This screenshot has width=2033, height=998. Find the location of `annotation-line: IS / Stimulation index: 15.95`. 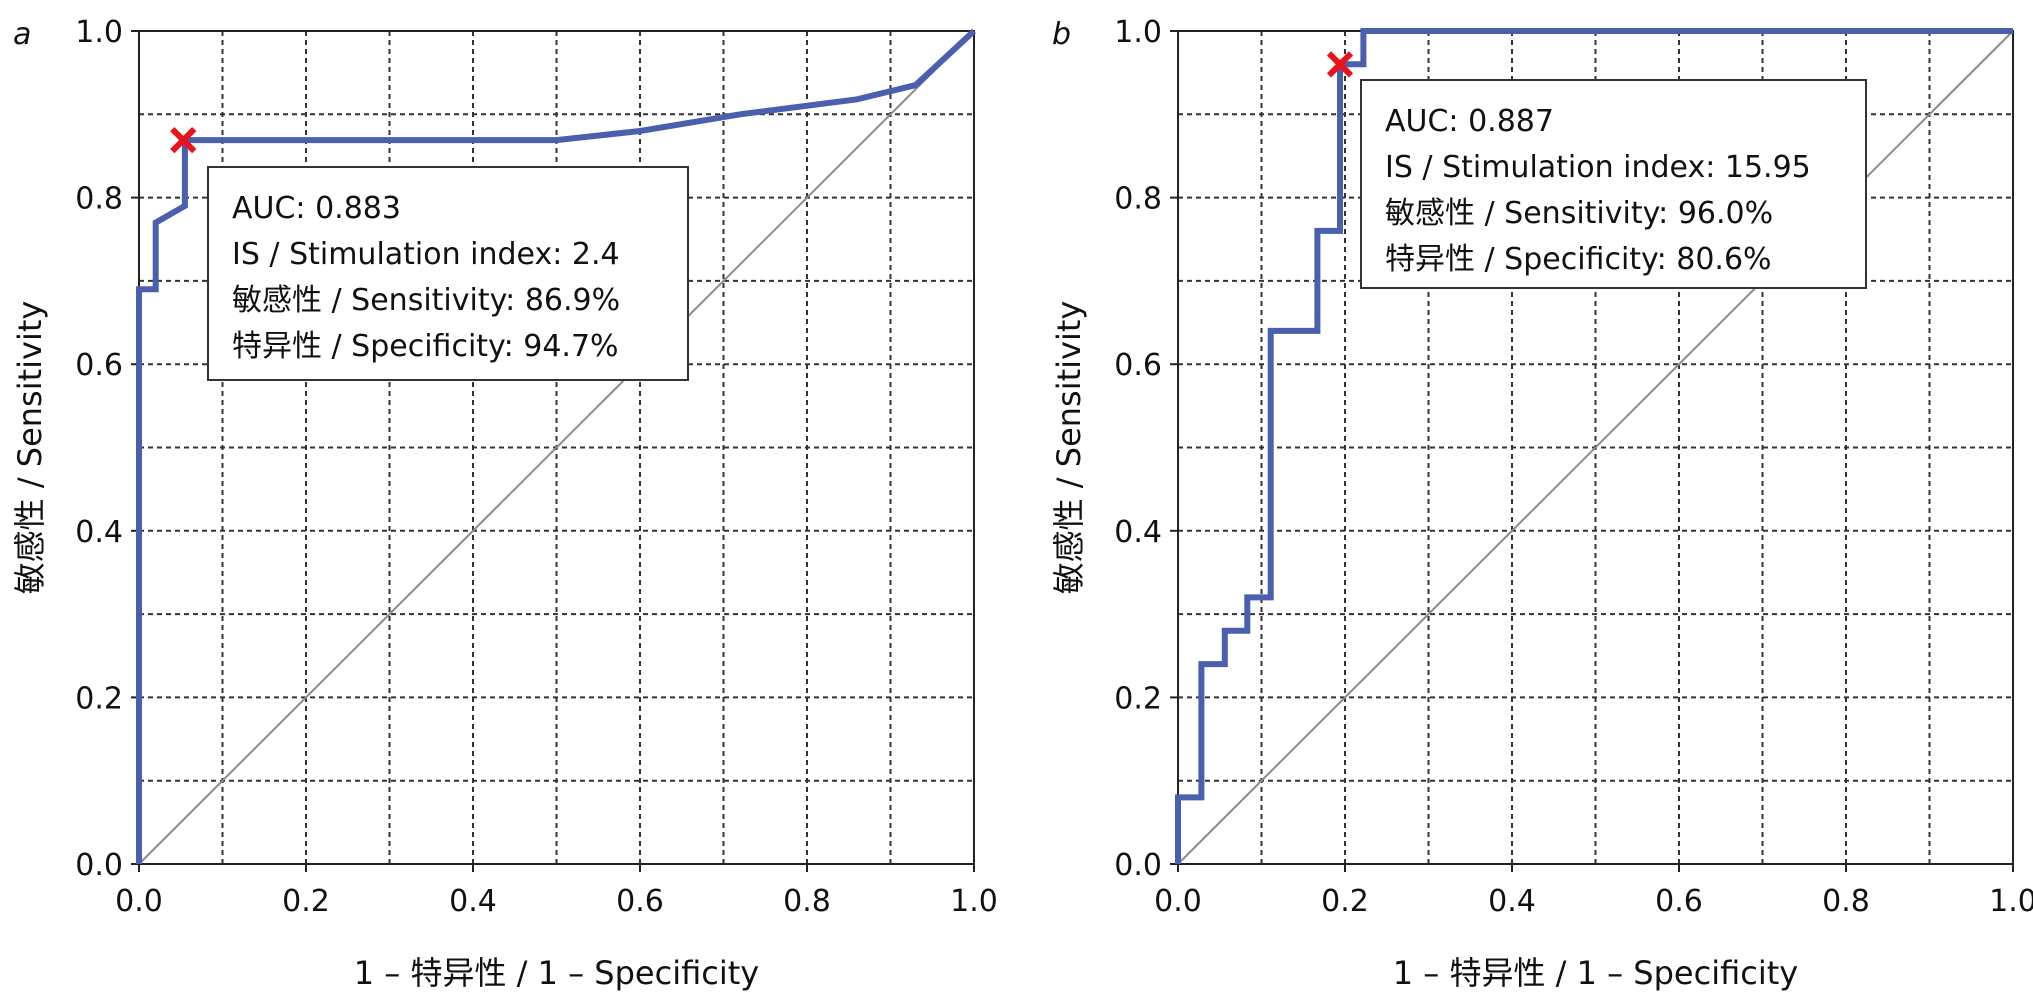

annotation-line: IS / Stimulation index: 15.95 is located at coordinates (1598, 167).